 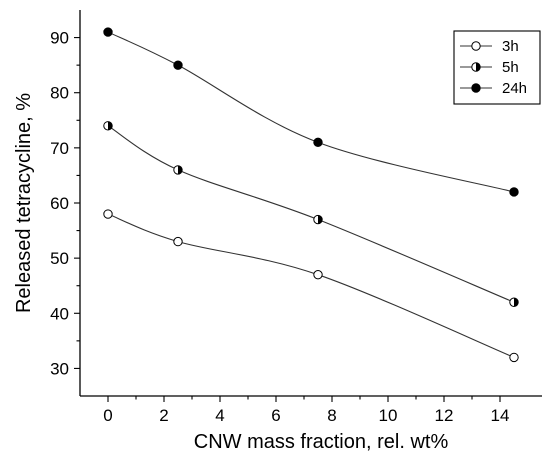 I want to click on x-tick-label: 0, so click(x=107, y=415).